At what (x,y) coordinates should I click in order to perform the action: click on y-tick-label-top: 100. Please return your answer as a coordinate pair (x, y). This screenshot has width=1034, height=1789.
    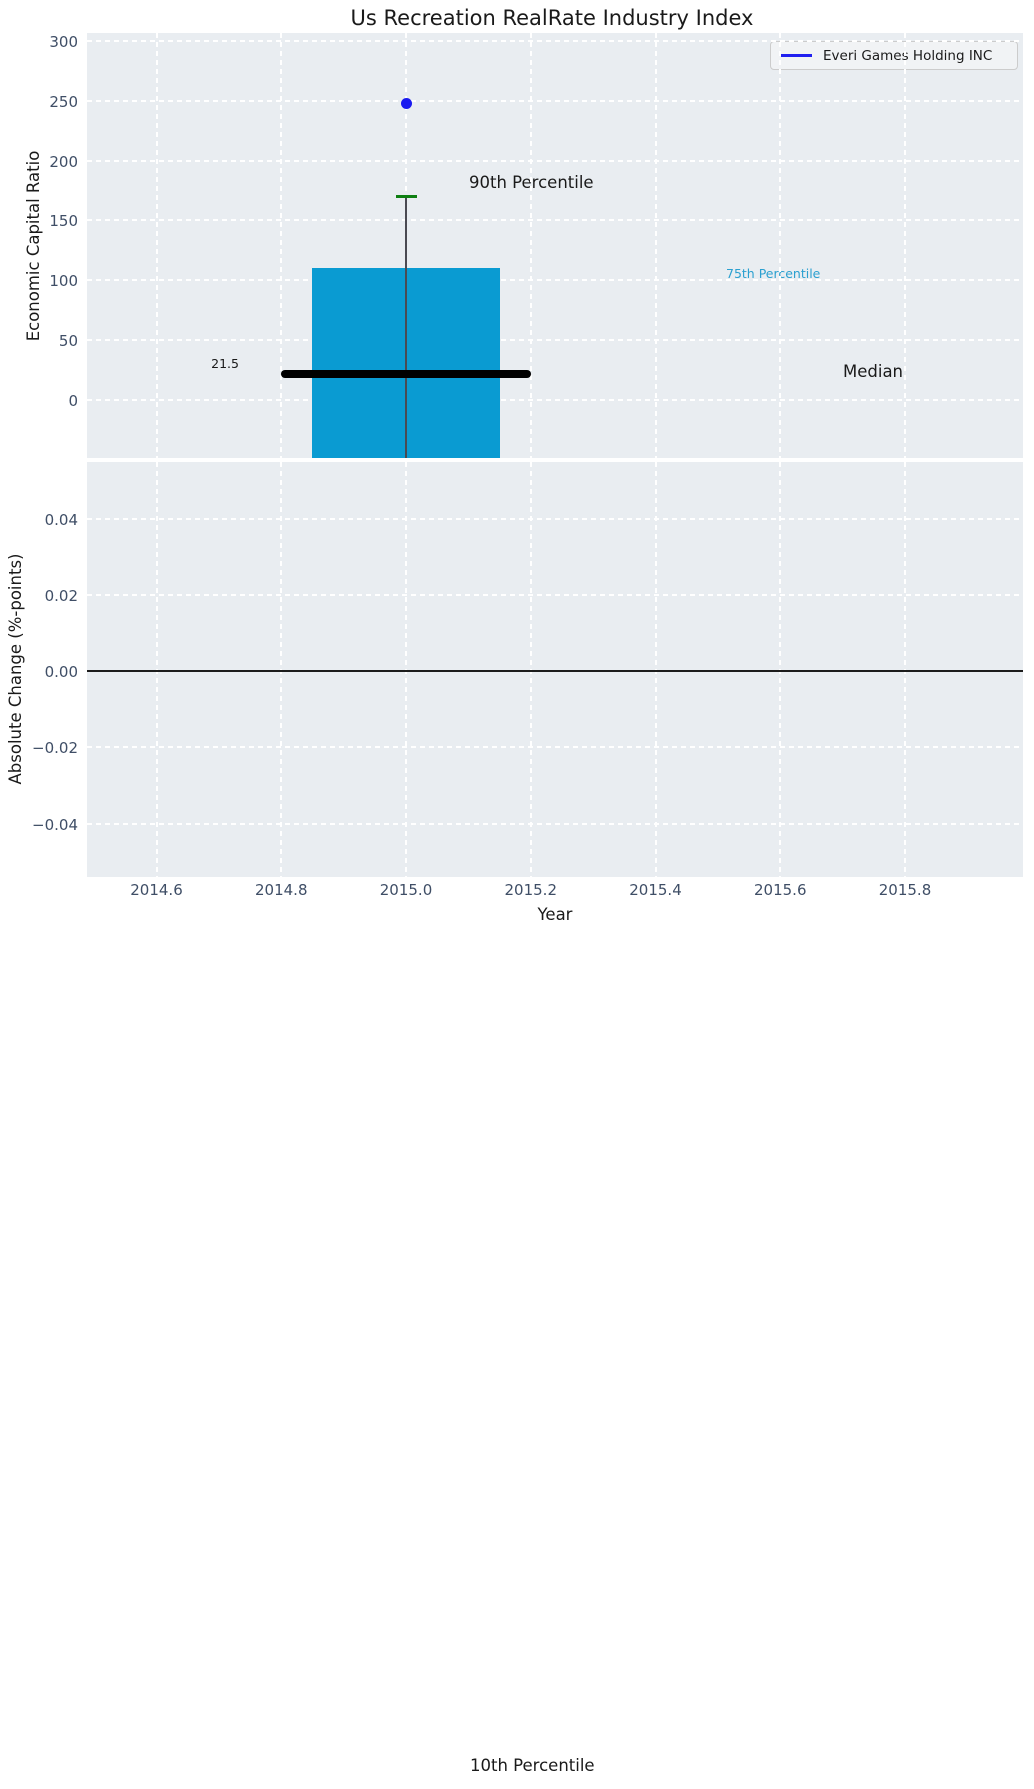
    Looking at the image, I should click on (63, 281).